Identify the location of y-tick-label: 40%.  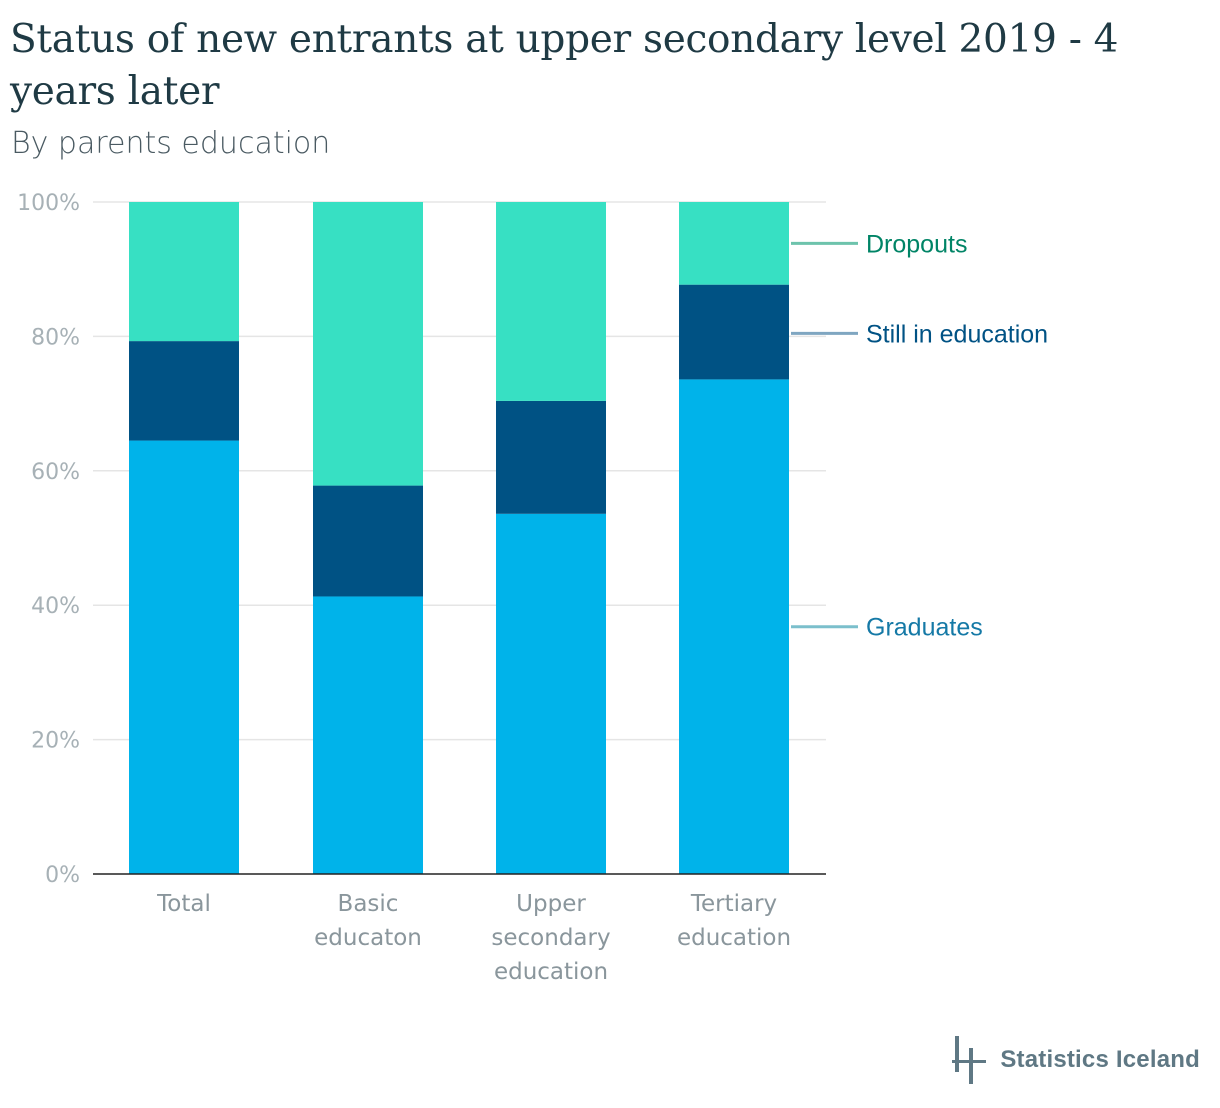
(55, 606).